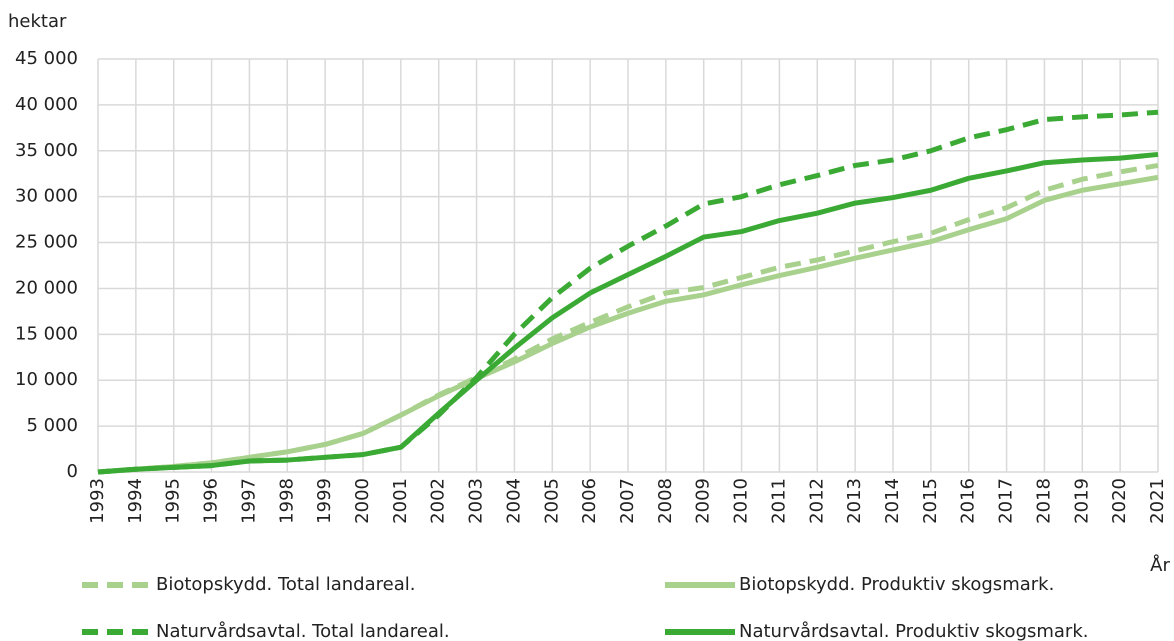 The height and width of the screenshot is (641, 1174). What do you see at coordinates (703, 501) in the screenshot?
I see `x-tick-label: 2009` at bounding box center [703, 501].